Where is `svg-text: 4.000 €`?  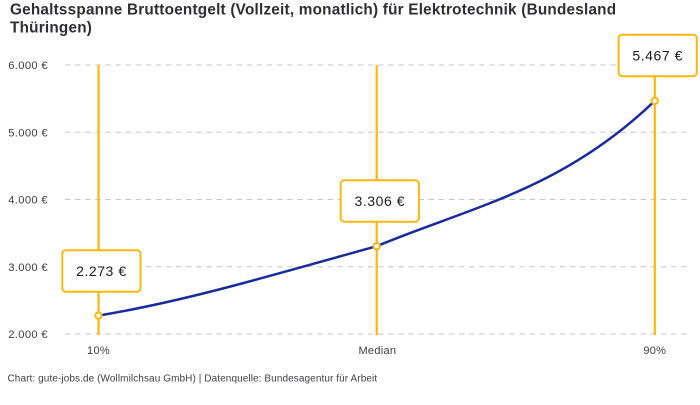
svg-text: 4.000 € is located at coordinates (28, 201).